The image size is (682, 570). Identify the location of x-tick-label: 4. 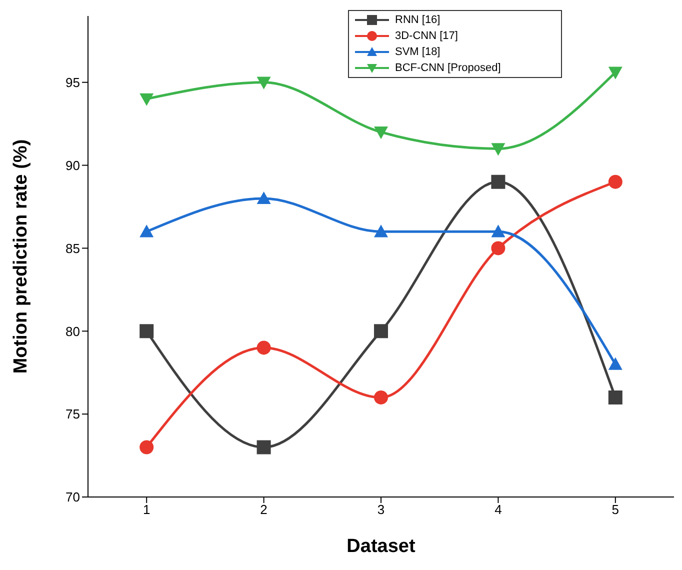
(498, 510).